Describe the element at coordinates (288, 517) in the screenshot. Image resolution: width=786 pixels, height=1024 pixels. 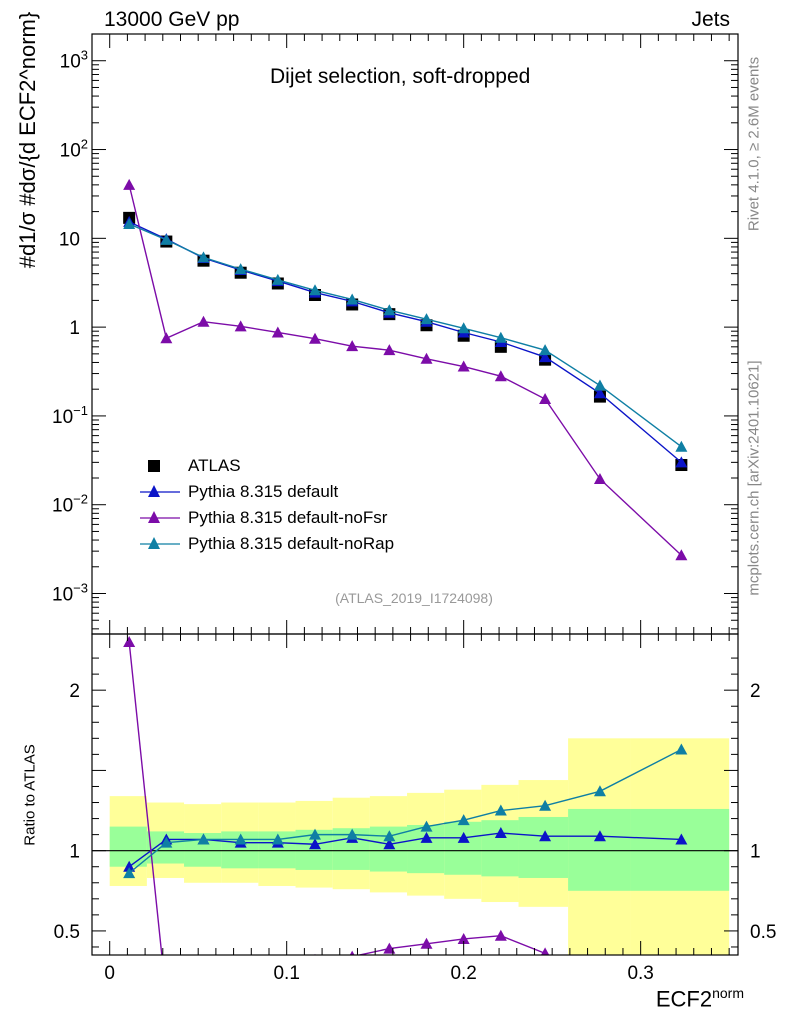
I see `legend-label: Pythia 8.315 default-noFsr` at that location.